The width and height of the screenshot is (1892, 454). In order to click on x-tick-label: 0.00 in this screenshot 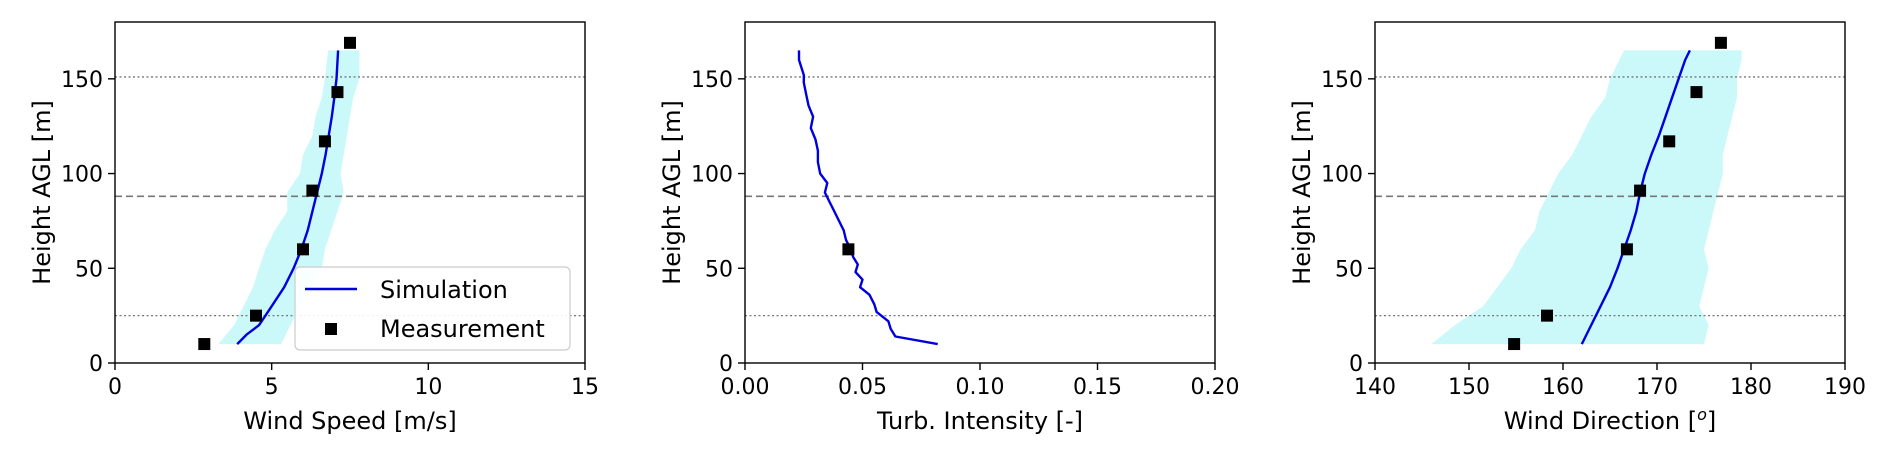, I will do `click(745, 387)`.